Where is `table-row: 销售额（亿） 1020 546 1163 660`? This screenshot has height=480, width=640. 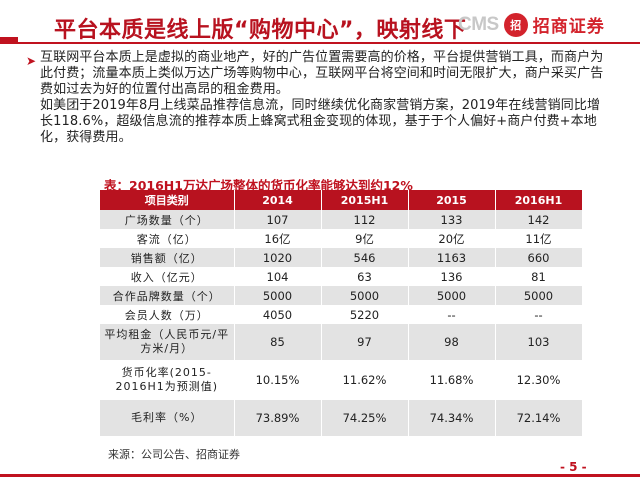 table-row: 销售额（亿） 1020 546 1163 660 is located at coordinates (341, 257).